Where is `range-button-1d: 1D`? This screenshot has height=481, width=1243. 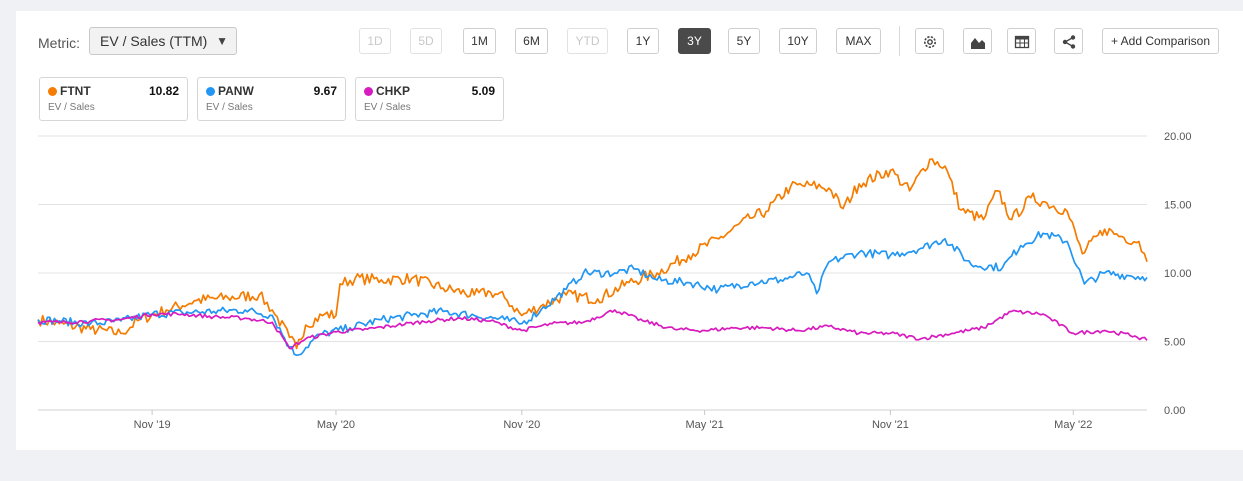 range-button-1d: 1D is located at coordinates (375, 41).